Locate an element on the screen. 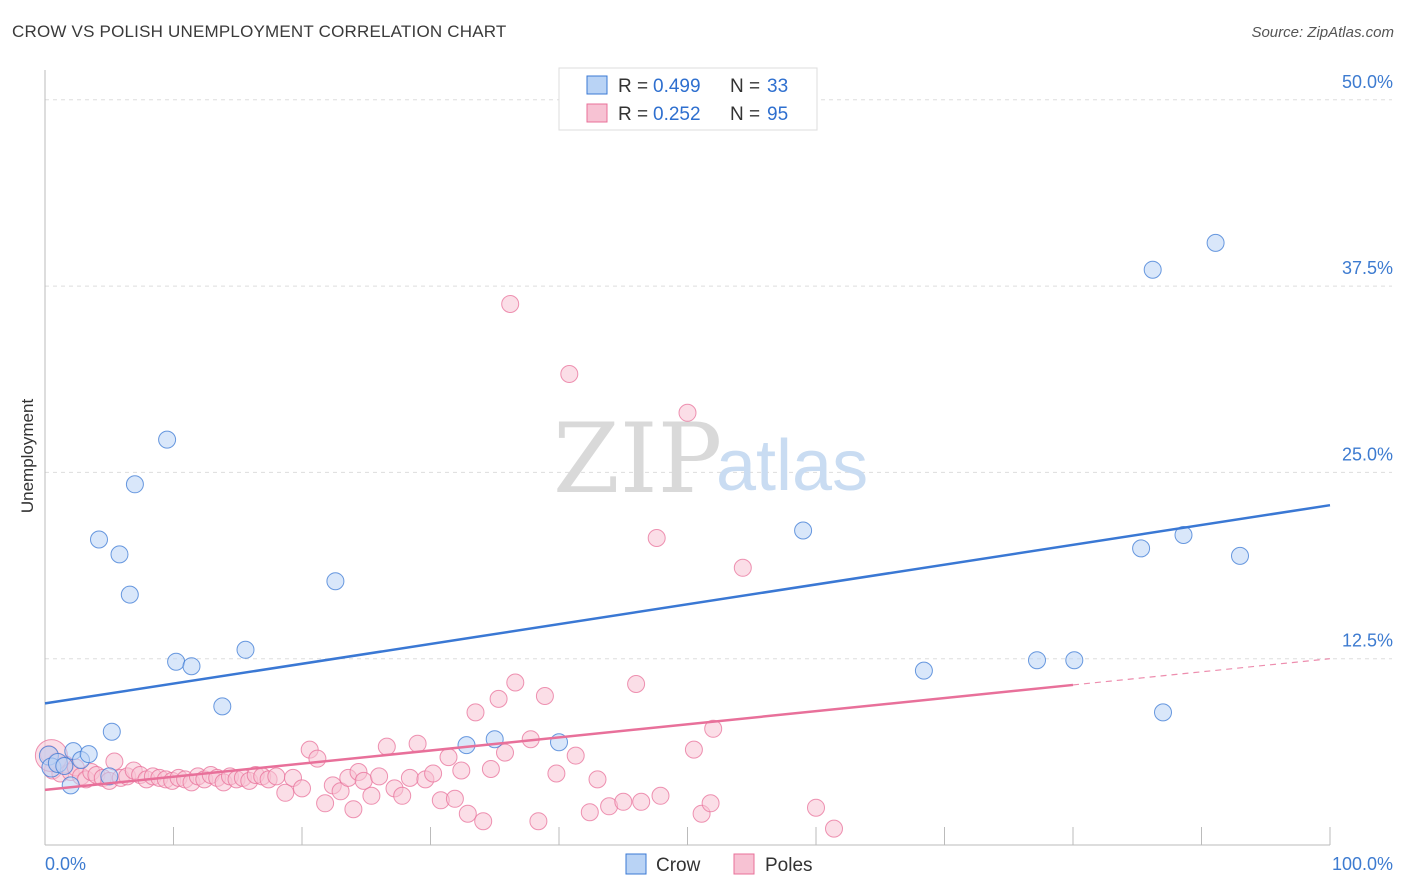 Image resolution: width=1406 pixels, height=892 pixels. watermark-atlas: atlas is located at coordinates (792, 466).